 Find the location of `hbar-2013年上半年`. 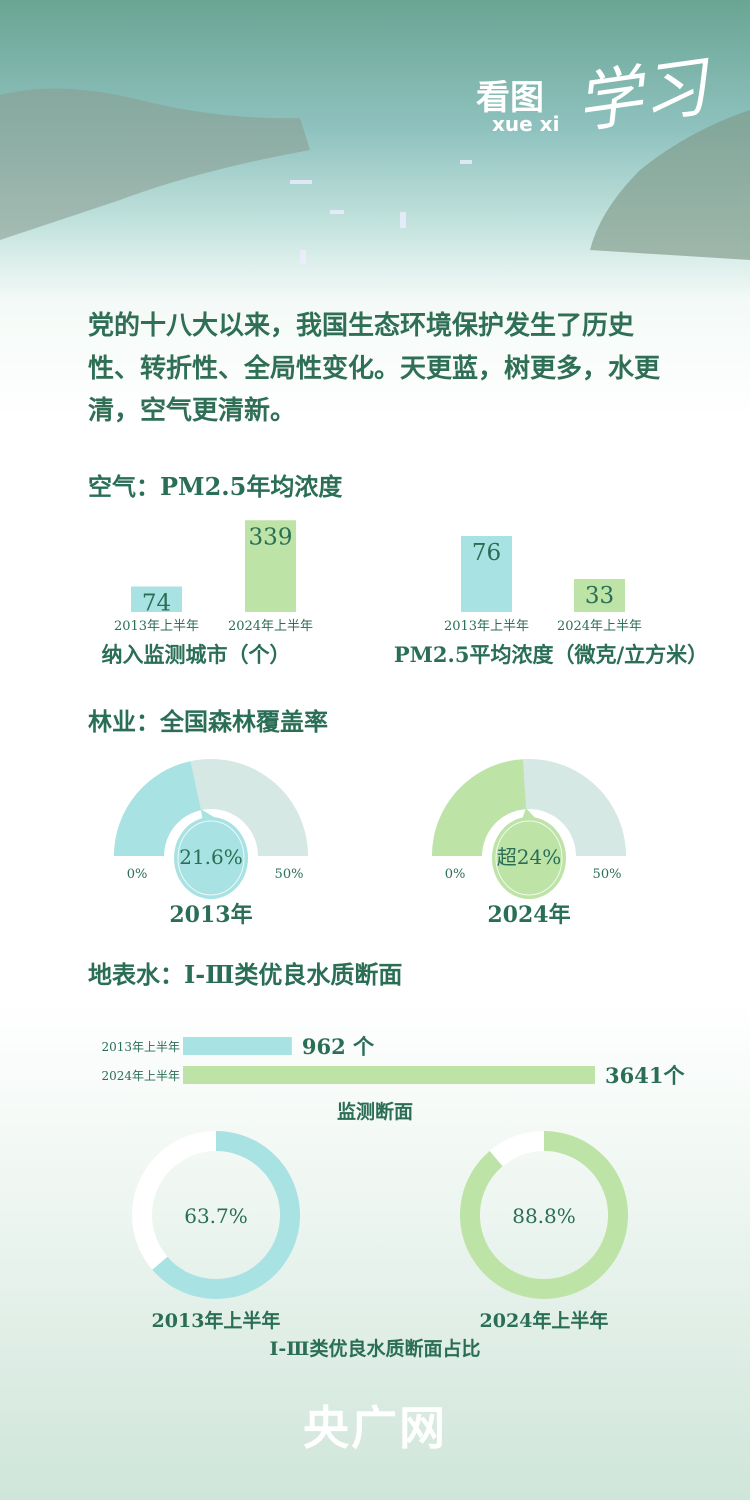

hbar-2013年上半年 is located at coordinates (237, 1046).